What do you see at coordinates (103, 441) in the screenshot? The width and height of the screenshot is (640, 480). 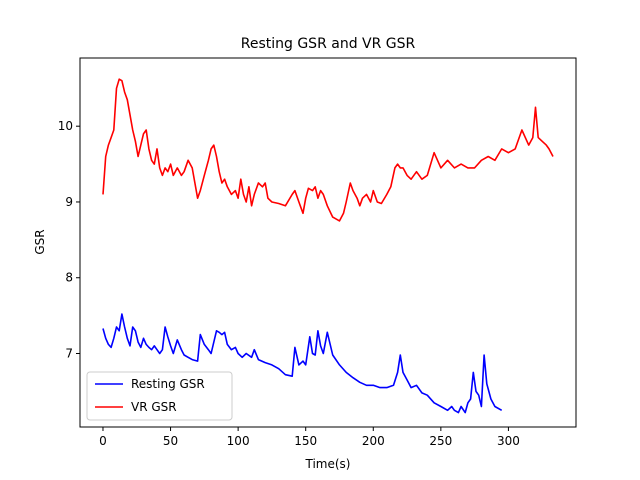 I see `x-tick-label: 0` at bounding box center [103, 441].